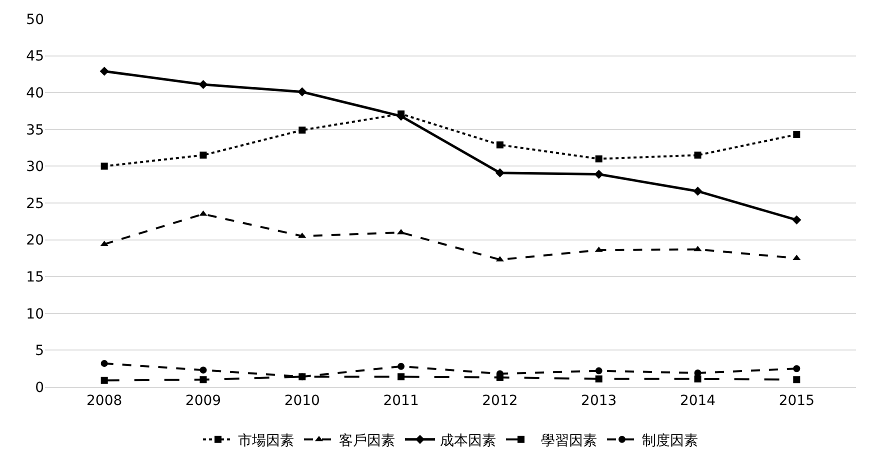 The image size is (871, 468). What do you see at coordinates (796, 400) in the screenshot?
I see `x-tick-label: 2015` at bounding box center [796, 400].